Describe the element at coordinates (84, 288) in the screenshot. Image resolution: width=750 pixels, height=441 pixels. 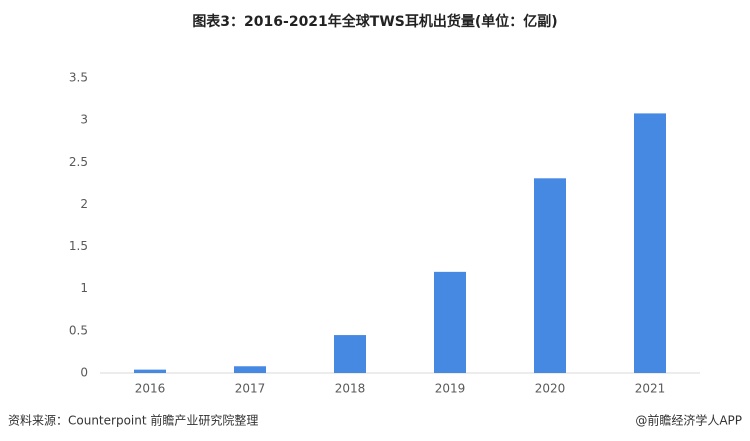
I see `y-tick-label: 1` at that location.